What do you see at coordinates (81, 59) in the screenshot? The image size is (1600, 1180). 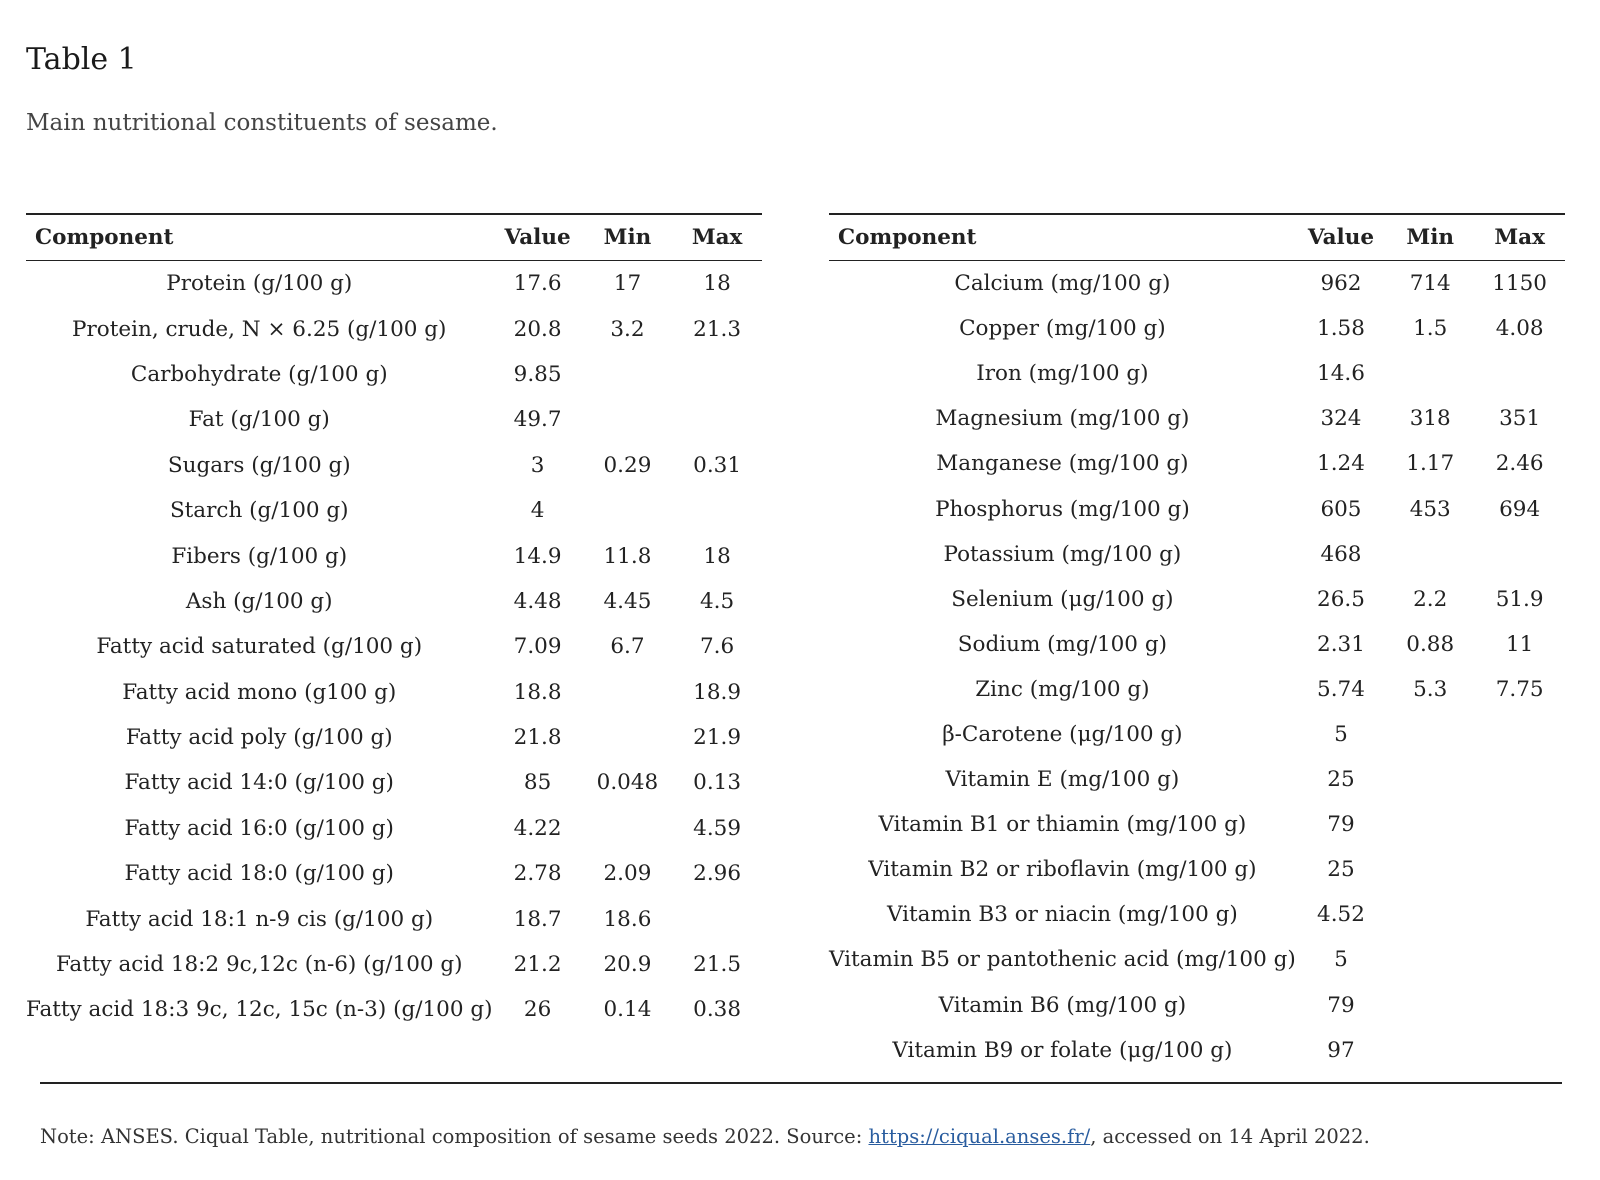 I see `table-title: Table 1` at bounding box center [81, 59].